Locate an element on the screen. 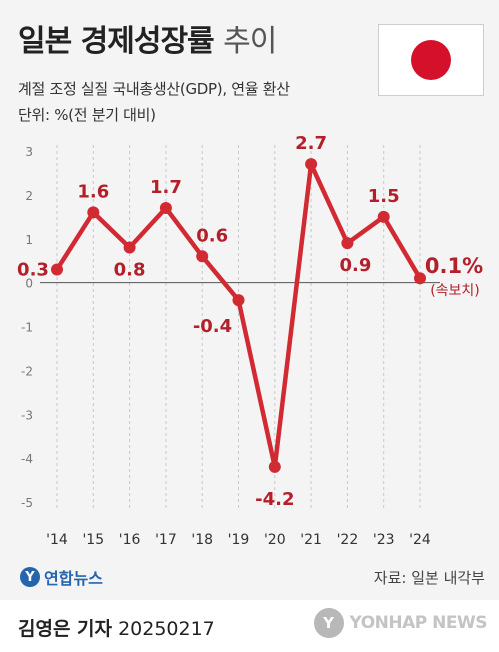  y-tick-label: -3 is located at coordinates (27, 415).